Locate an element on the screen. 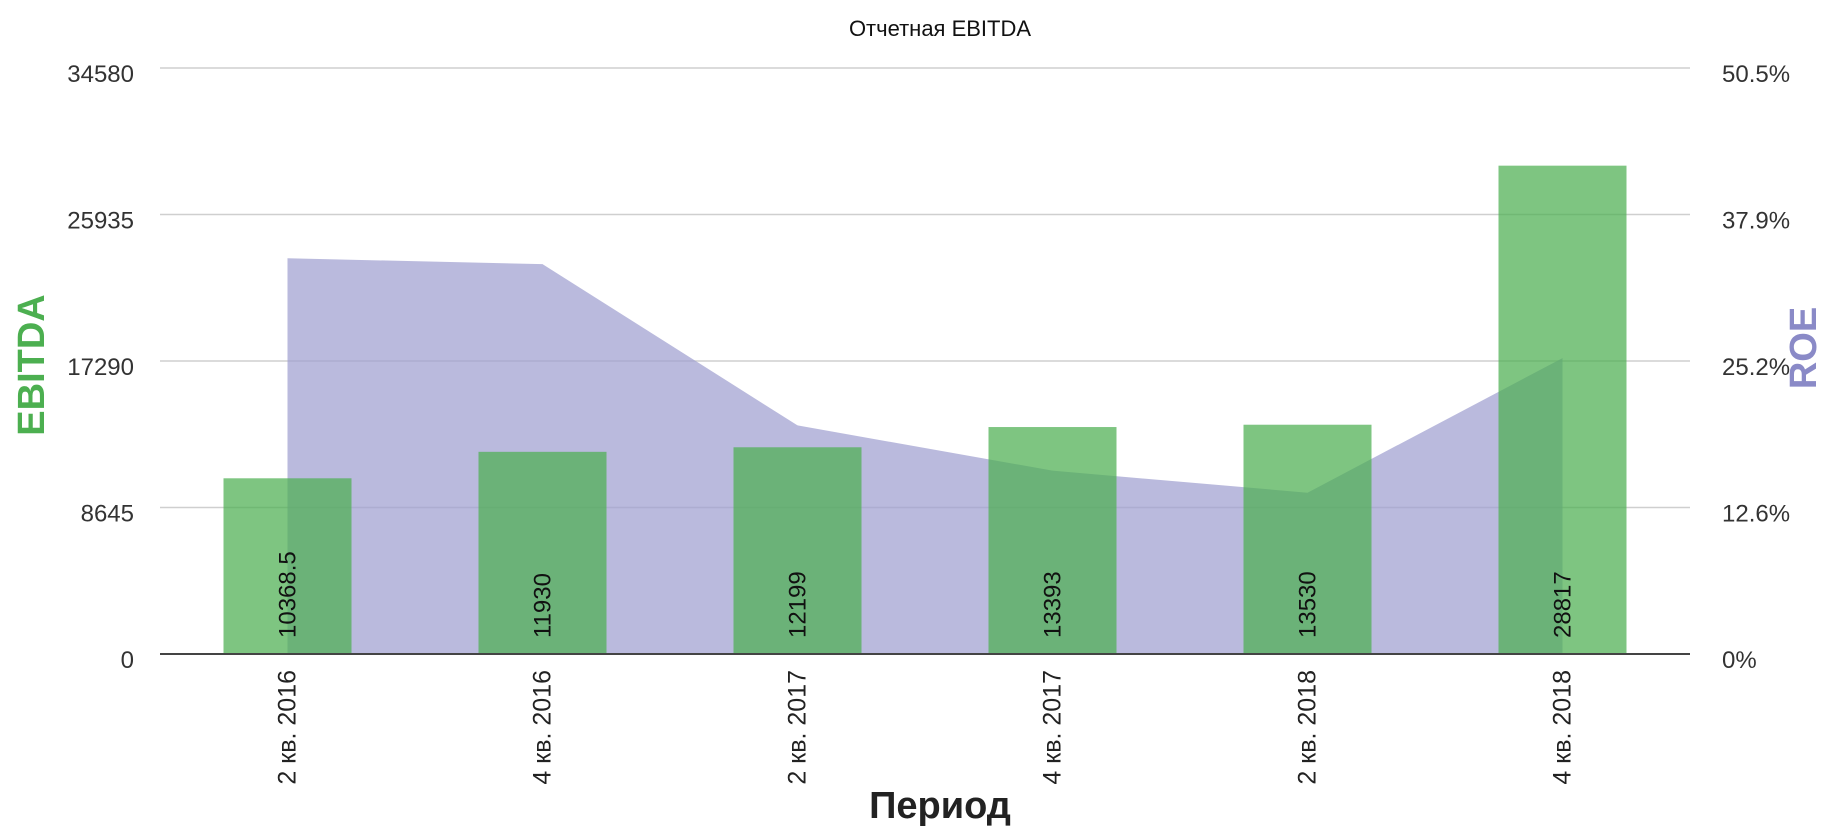 The width and height of the screenshot is (1845, 837). y-left-tick-label: 25935 is located at coordinates (100, 221).